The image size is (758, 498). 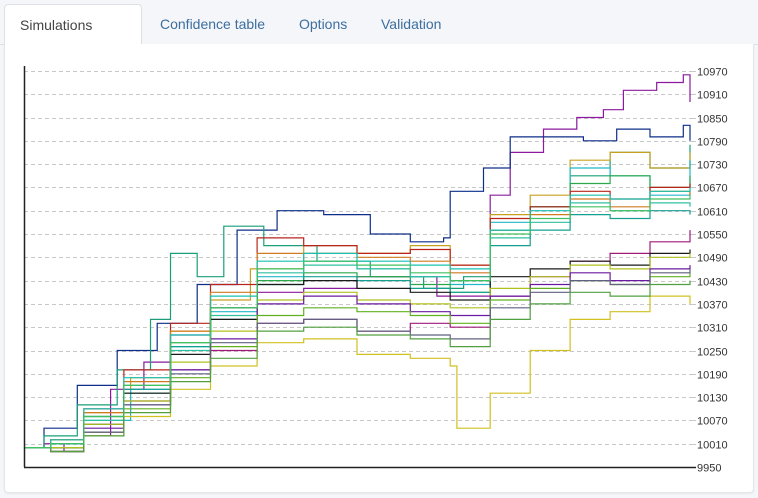 I want to click on y-tick-label: 10370, so click(x=712, y=306).